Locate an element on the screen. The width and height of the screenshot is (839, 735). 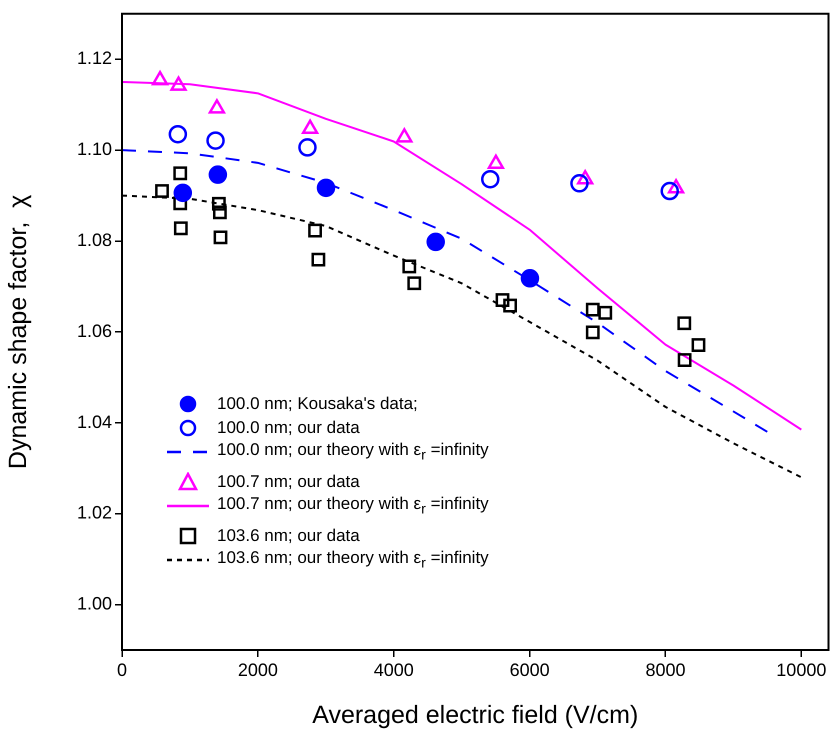
legend-label: 100.0 nm; our theory with ε$_{r}$ =infinity is located at coordinates (353, 452).